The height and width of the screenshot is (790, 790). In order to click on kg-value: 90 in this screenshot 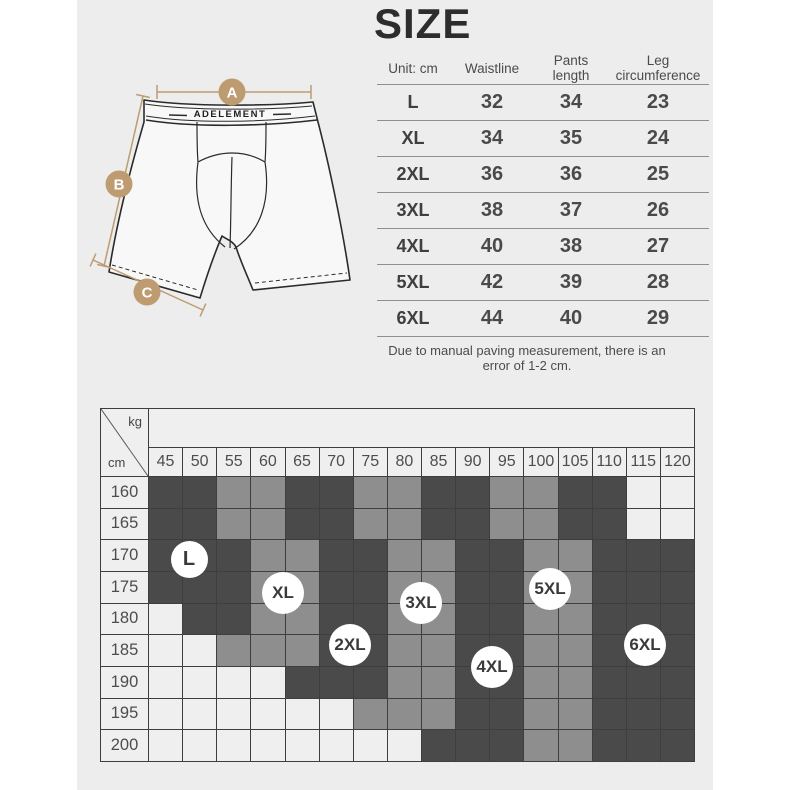, I will do `click(473, 462)`.